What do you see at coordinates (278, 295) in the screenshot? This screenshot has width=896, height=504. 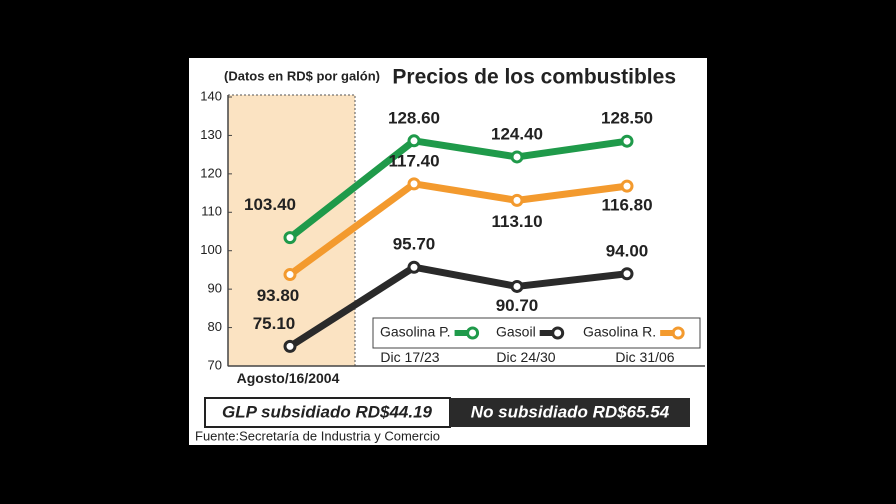 I see `value-label: 93.80` at bounding box center [278, 295].